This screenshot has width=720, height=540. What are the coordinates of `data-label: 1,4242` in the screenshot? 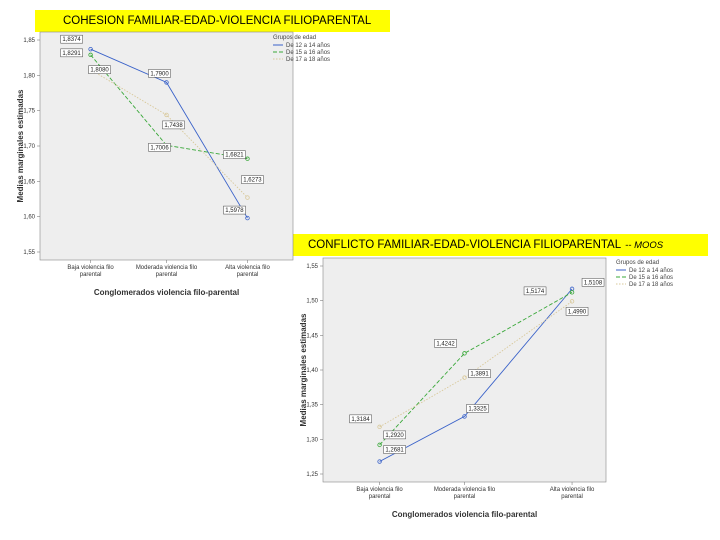 It's located at (445, 344).